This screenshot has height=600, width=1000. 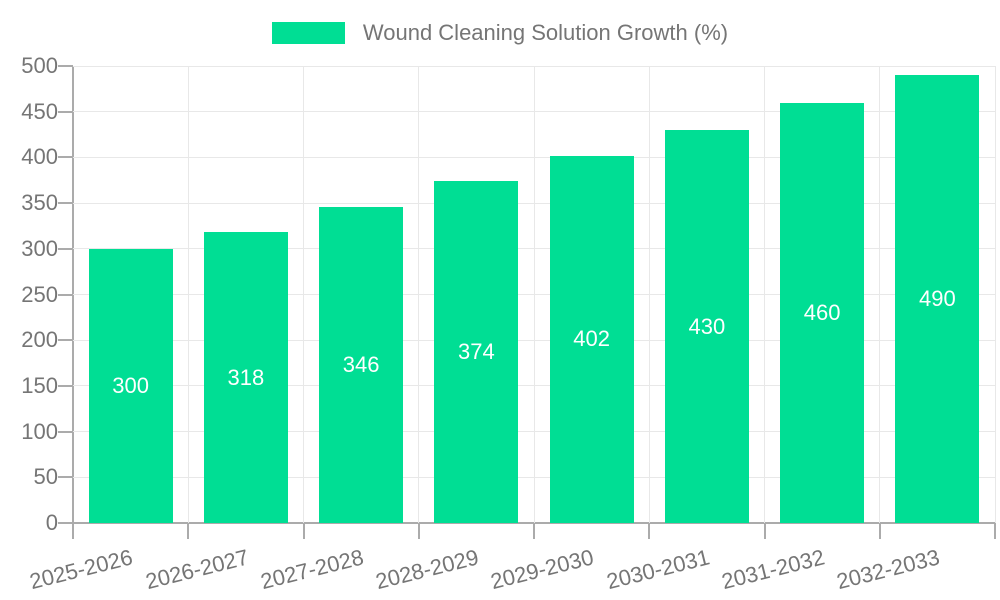 I want to click on y-axis-tick-label: 350, so click(x=39, y=203).